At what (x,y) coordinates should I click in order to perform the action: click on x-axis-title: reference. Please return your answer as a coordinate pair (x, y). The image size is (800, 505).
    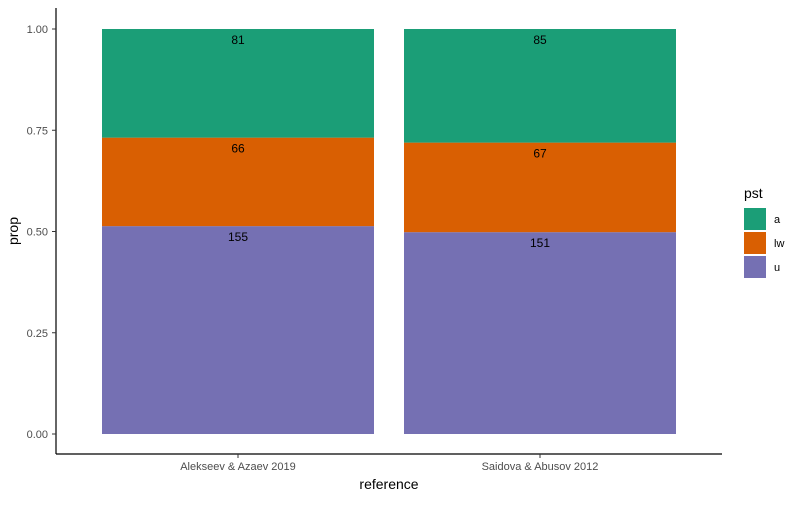
    Looking at the image, I should click on (388, 484).